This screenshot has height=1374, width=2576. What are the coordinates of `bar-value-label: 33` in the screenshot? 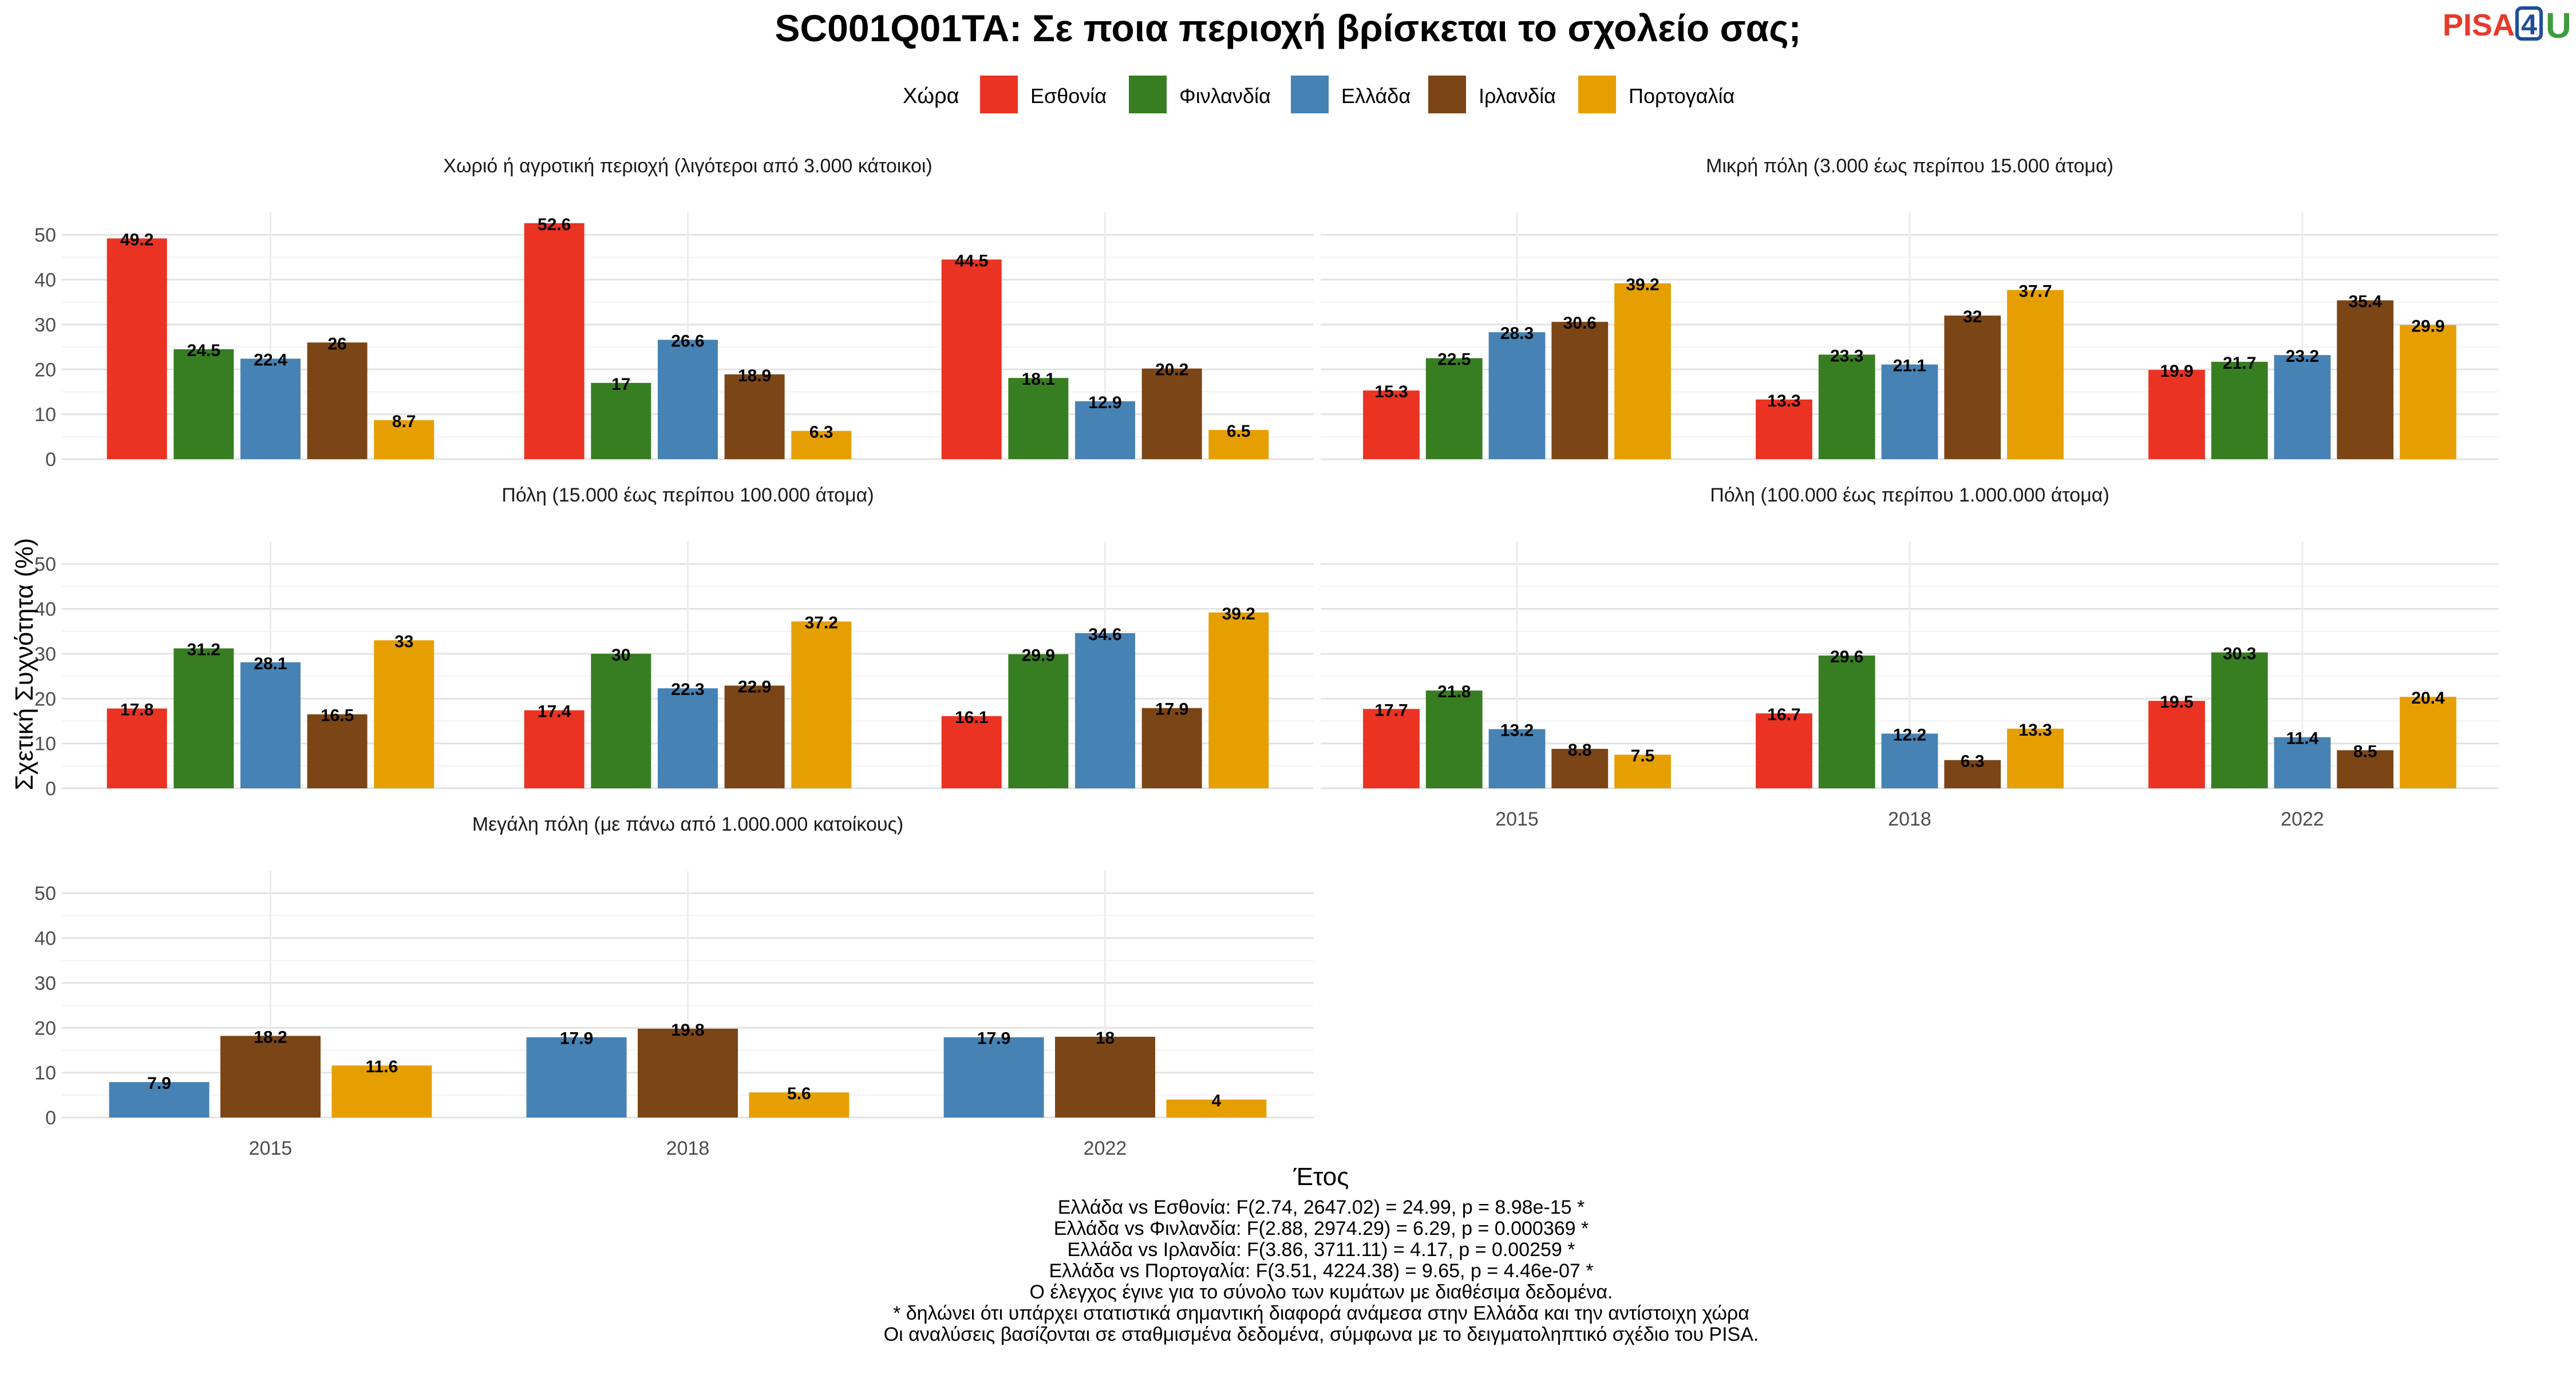 It's located at (403, 642).